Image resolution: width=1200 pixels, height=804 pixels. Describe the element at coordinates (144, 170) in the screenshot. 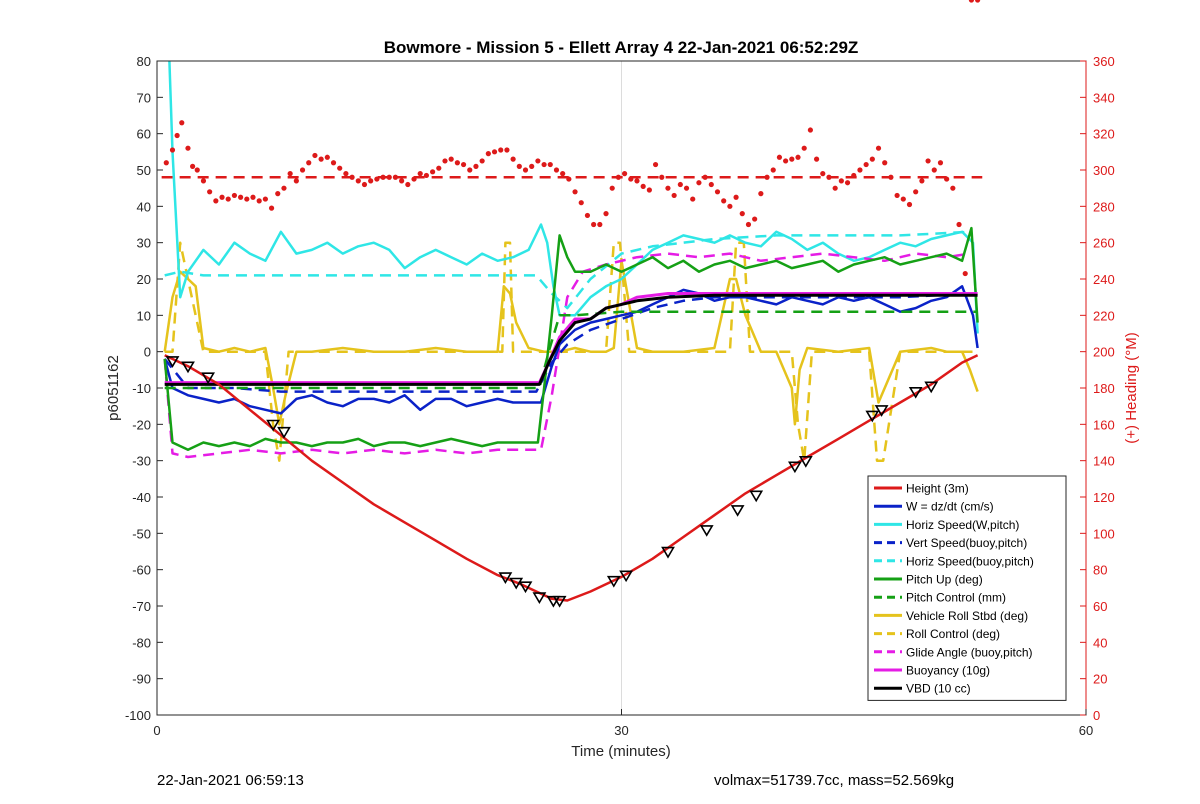

I see `y-tick-label: 50` at that location.